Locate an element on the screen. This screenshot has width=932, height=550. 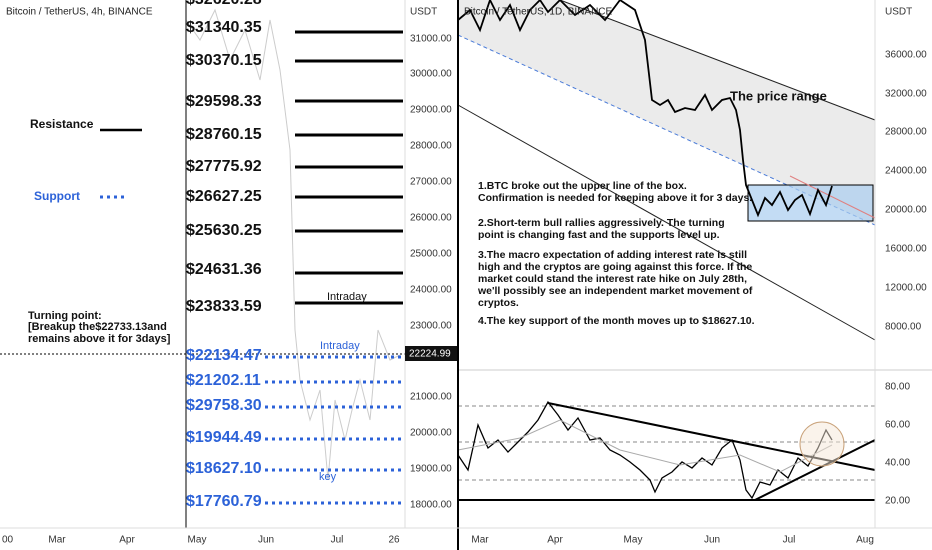
chart-title: Bitcoin / TetherUS, 1D, BINANCE is located at coordinates (538, 12).